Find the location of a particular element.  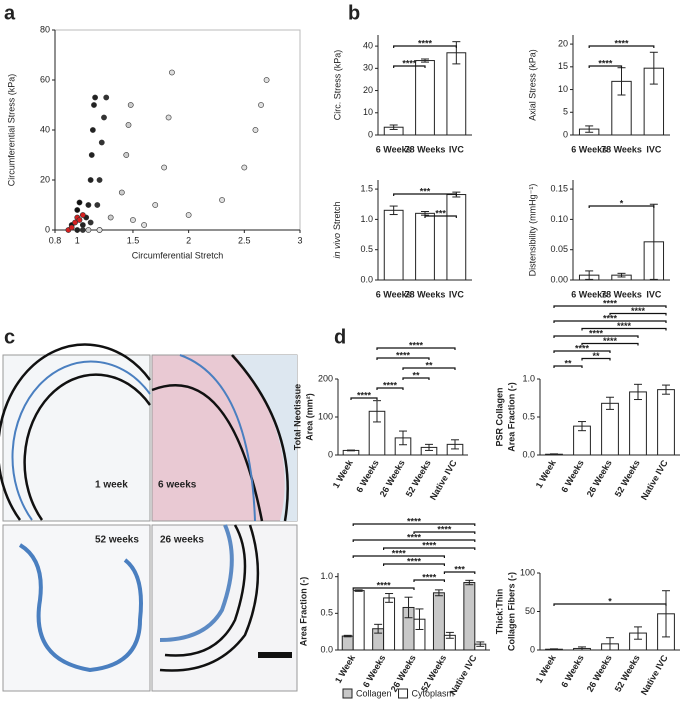

y-tick-label: 50 is located at coordinates (530, 611).